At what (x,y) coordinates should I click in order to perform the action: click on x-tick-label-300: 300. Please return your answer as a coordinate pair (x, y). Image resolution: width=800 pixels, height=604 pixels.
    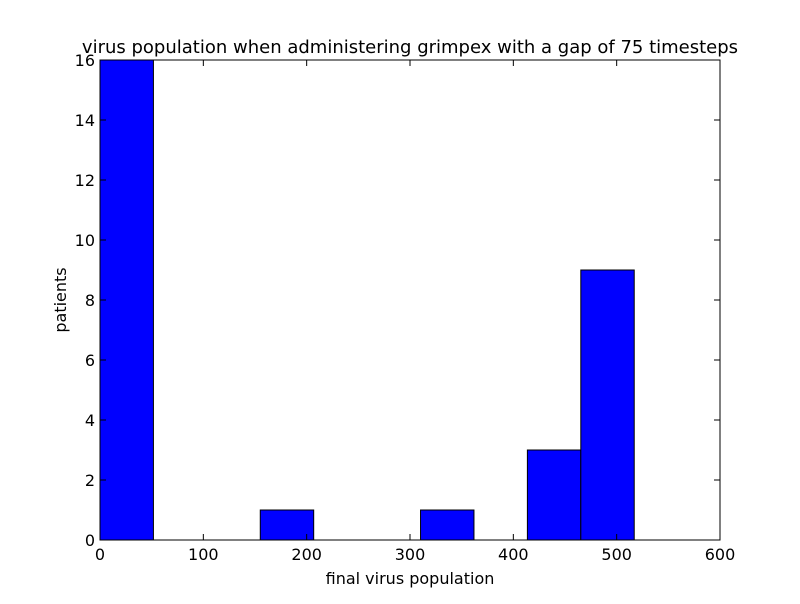
    Looking at the image, I should click on (410, 554).